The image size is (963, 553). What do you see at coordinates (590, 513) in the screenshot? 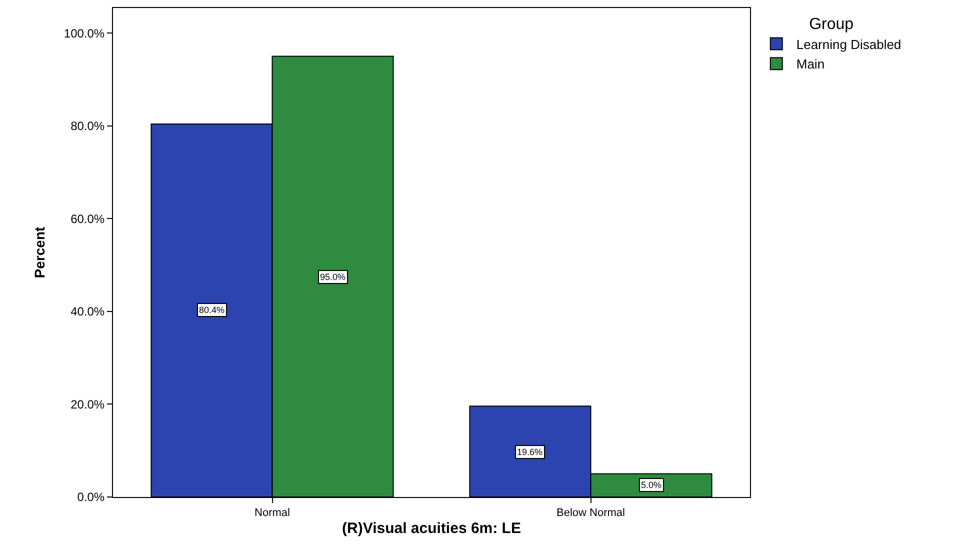
I see `x-tick-label: Below Normal` at bounding box center [590, 513].